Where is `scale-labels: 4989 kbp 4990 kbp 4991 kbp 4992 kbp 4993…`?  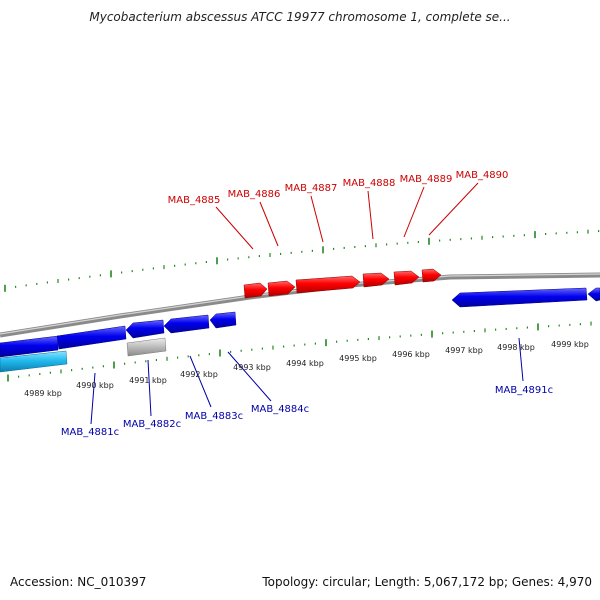
scale-labels: 4989 kbp 4990 kbp 4991 kbp 4992 kbp 4993… is located at coordinates (306, 369).